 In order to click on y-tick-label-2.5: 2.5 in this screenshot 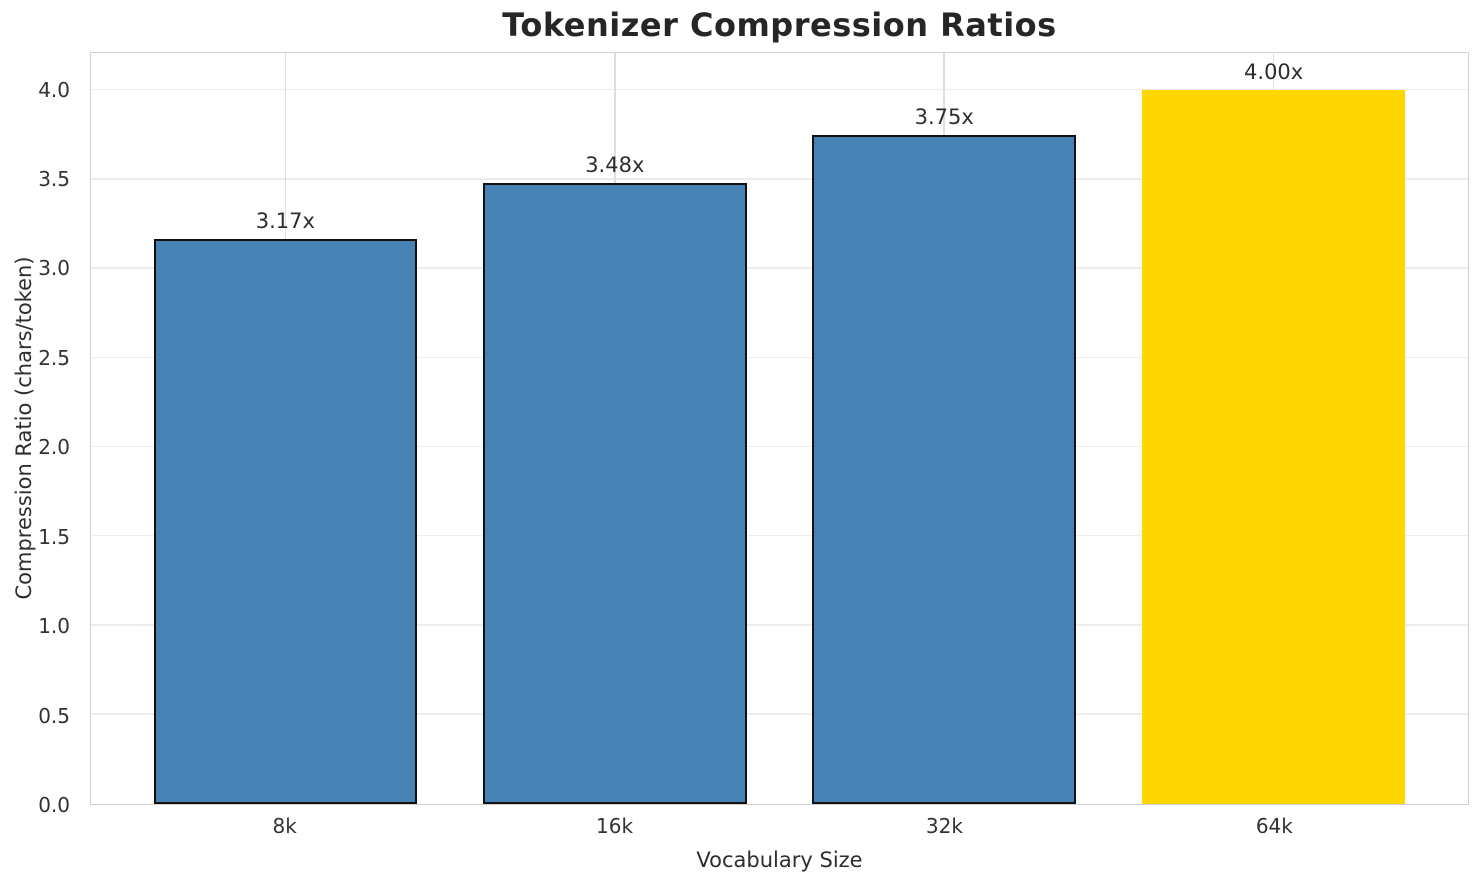, I will do `click(54, 357)`.